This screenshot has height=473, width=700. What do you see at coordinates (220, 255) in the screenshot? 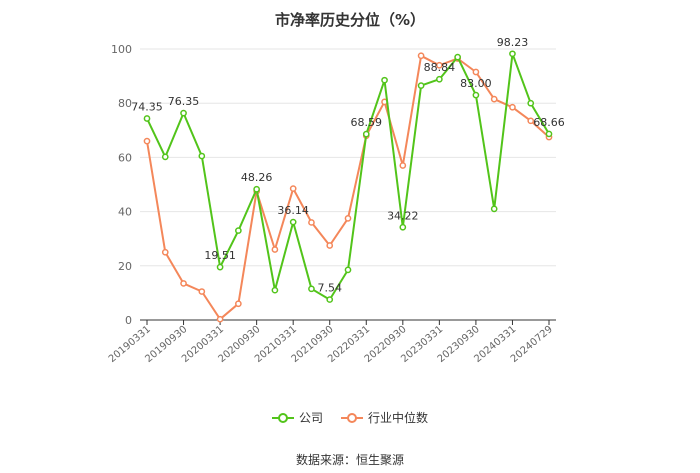
I see `data-label: 19.51` at bounding box center [220, 255].